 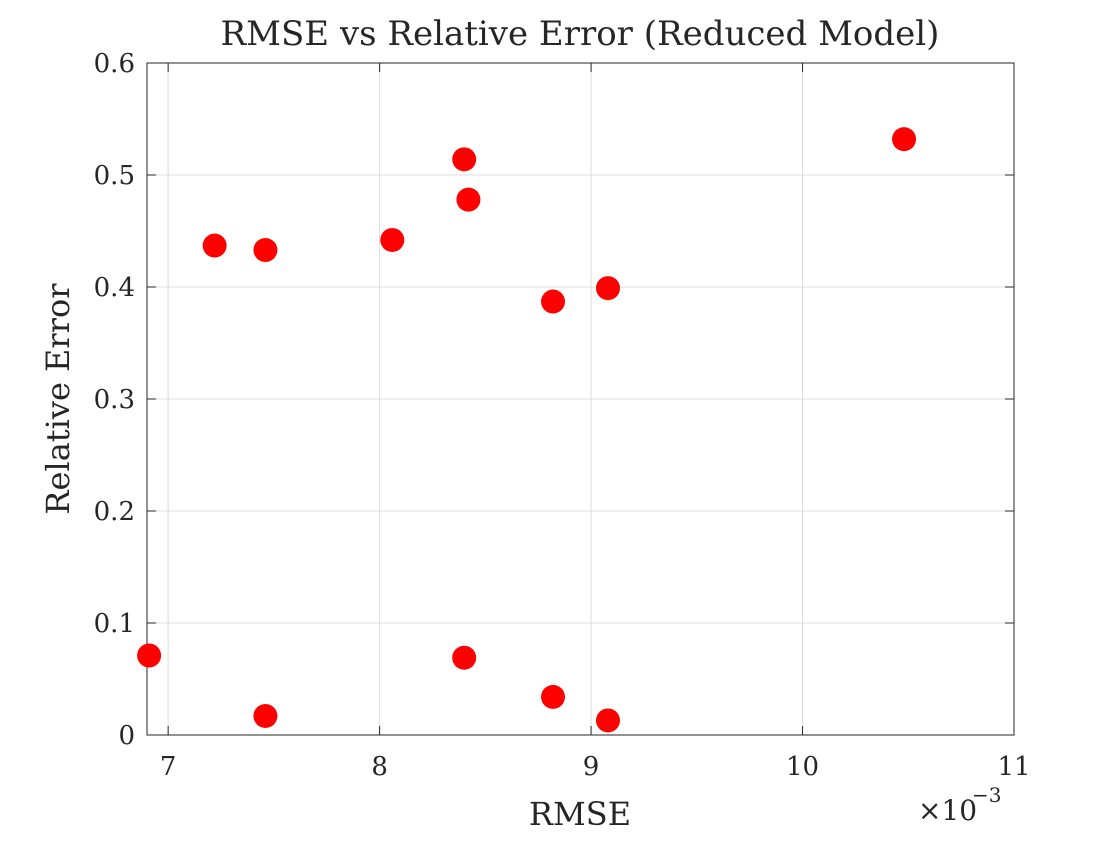 What do you see at coordinates (947, 810) in the screenshot?
I see `x-axis-exponent-base: ×10` at bounding box center [947, 810].